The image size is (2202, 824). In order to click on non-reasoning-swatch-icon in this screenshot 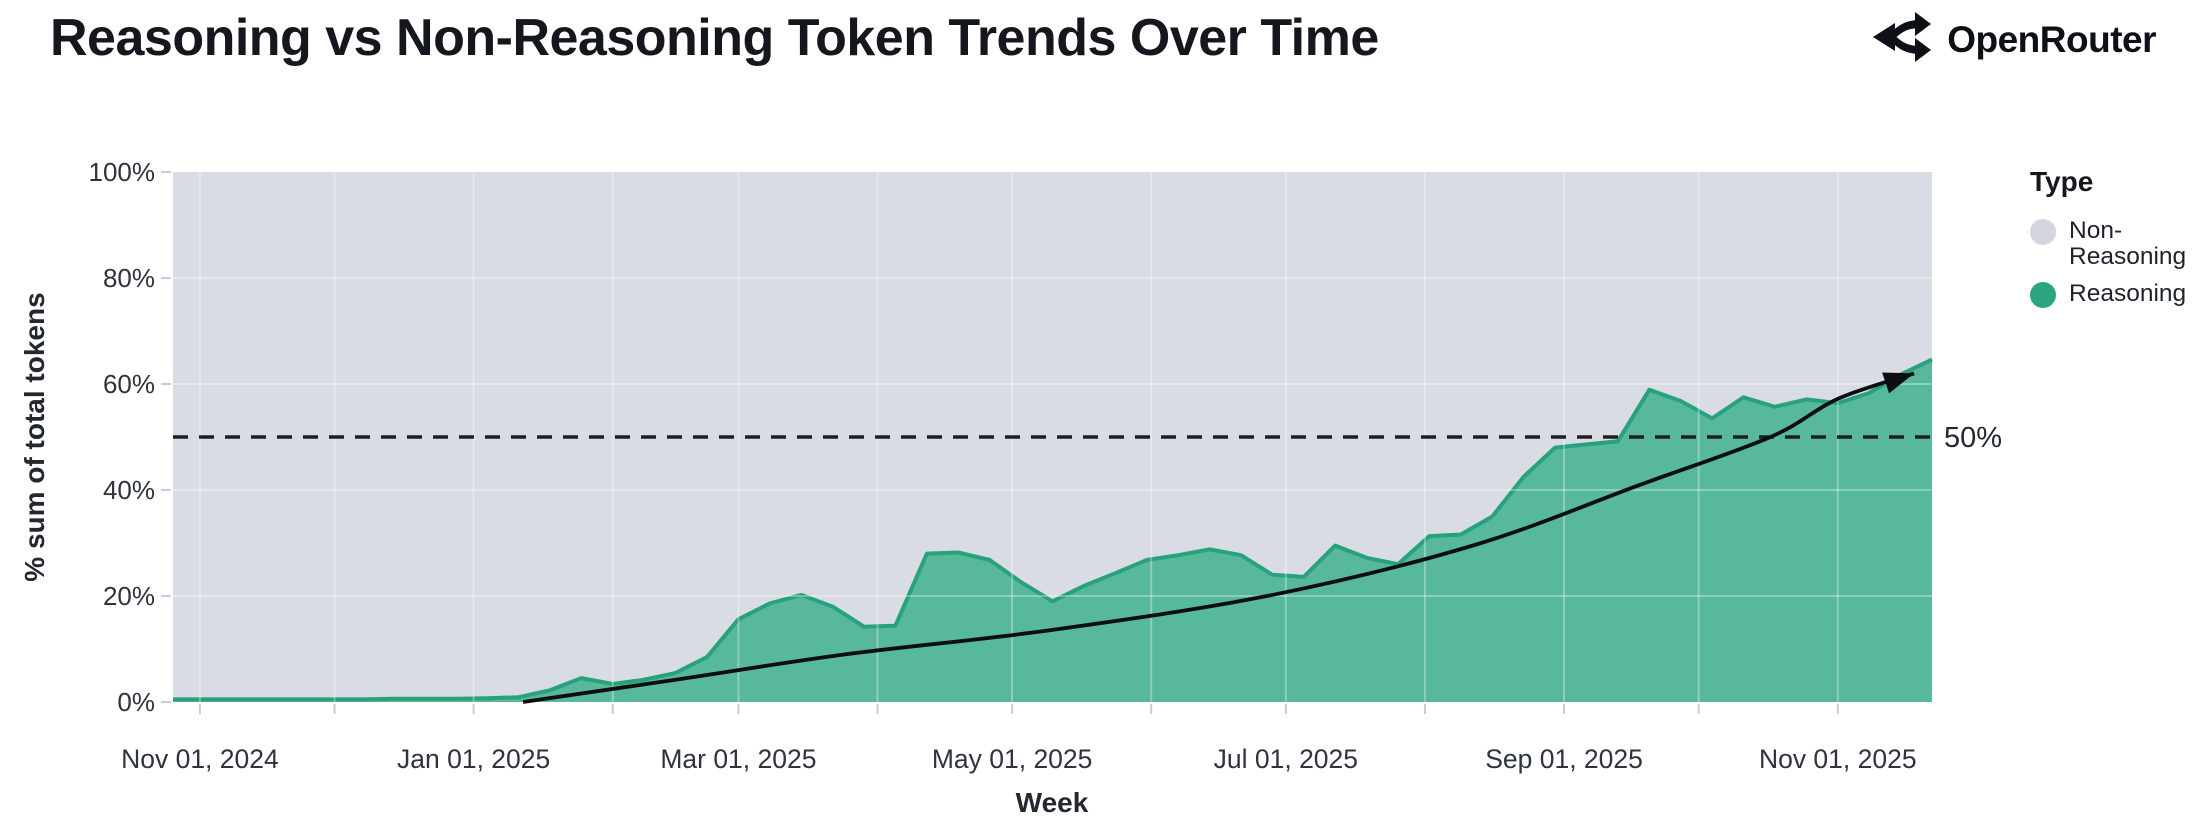, I will do `click(2043, 232)`.